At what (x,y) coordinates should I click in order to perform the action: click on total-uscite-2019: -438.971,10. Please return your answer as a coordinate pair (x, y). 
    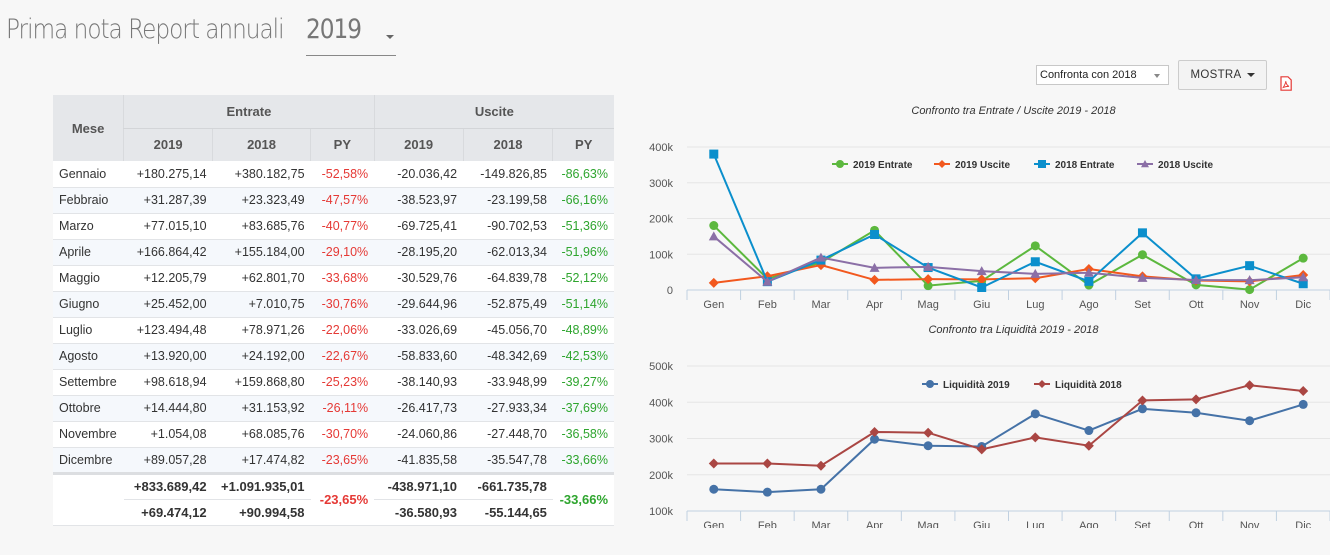
    Looking at the image, I should click on (419, 485).